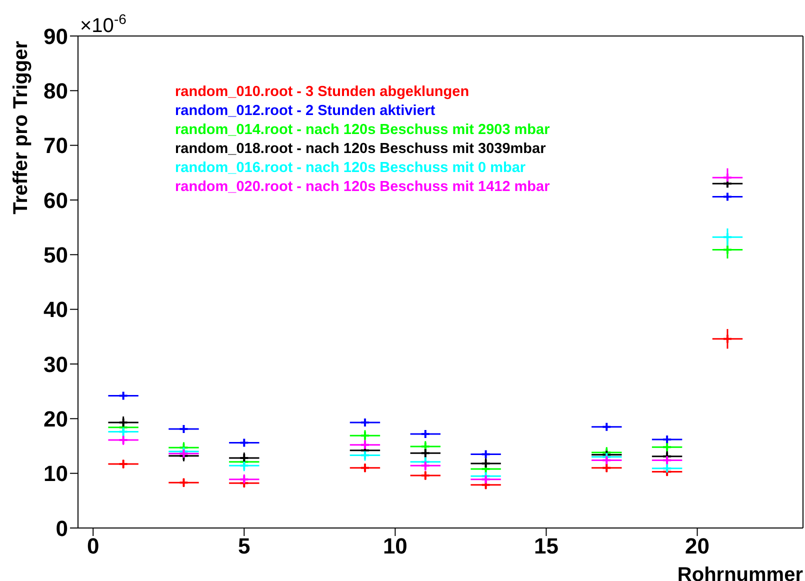 This screenshot has width=805, height=581. What do you see at coordinates (362, 187) in the screenshot?
I see `text: random_020.root - nach 120s Beschuss mit 1412 mbar` at bounding box center [362, 187].